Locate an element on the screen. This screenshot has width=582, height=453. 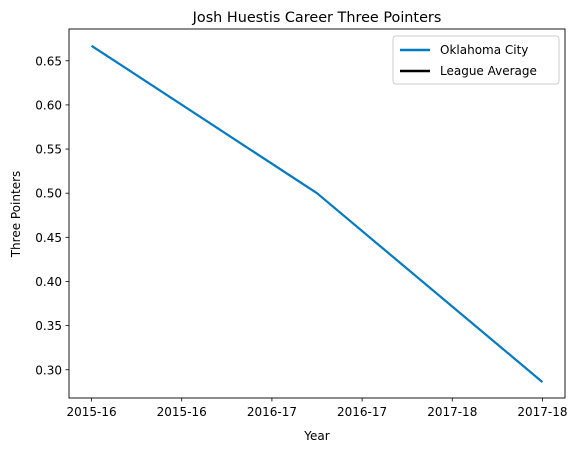
legend: Oklahoma City League Average is located at coordinates (476, 60).